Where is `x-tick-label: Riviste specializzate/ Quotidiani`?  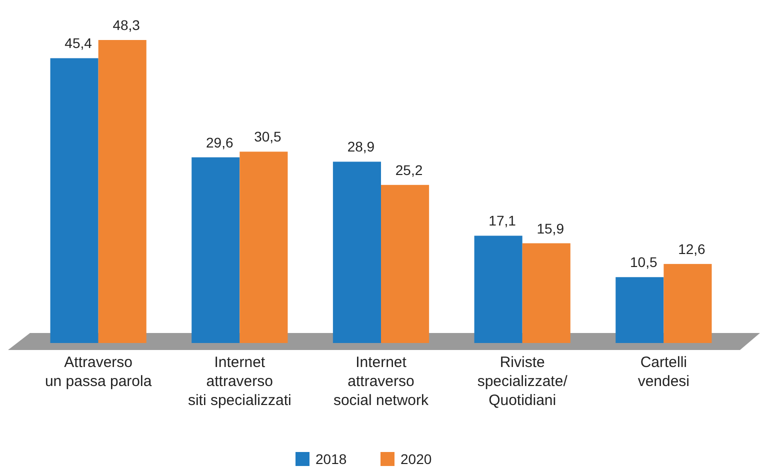
x-tick-label: Riviste specializzate/ Quotidiani is located at coordinates (522, 381).